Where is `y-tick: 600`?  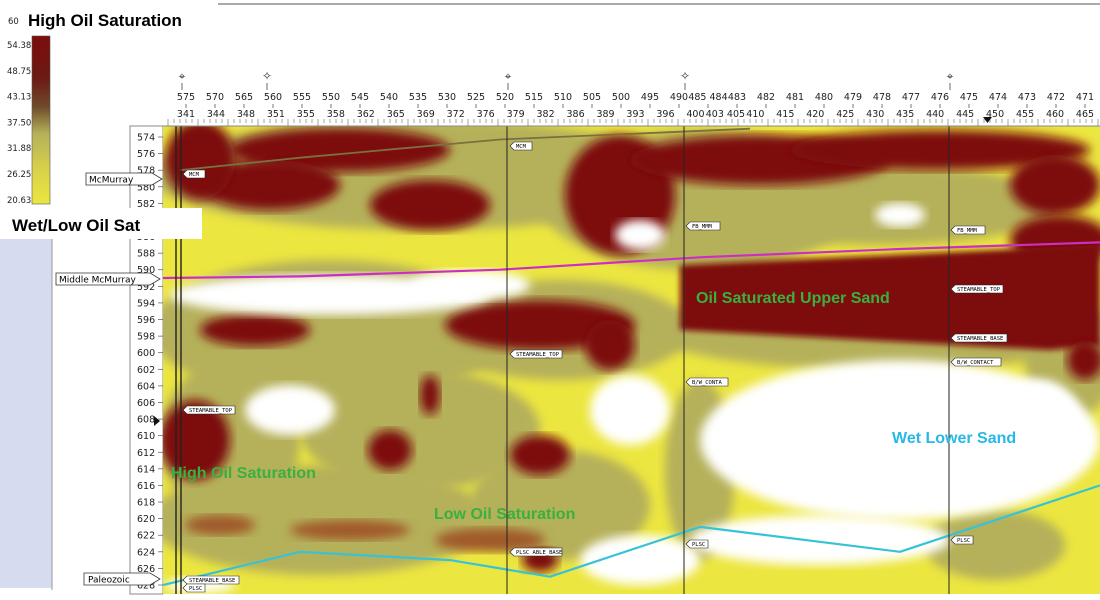
y-tick: 600 is located at coordinates (146, 353).